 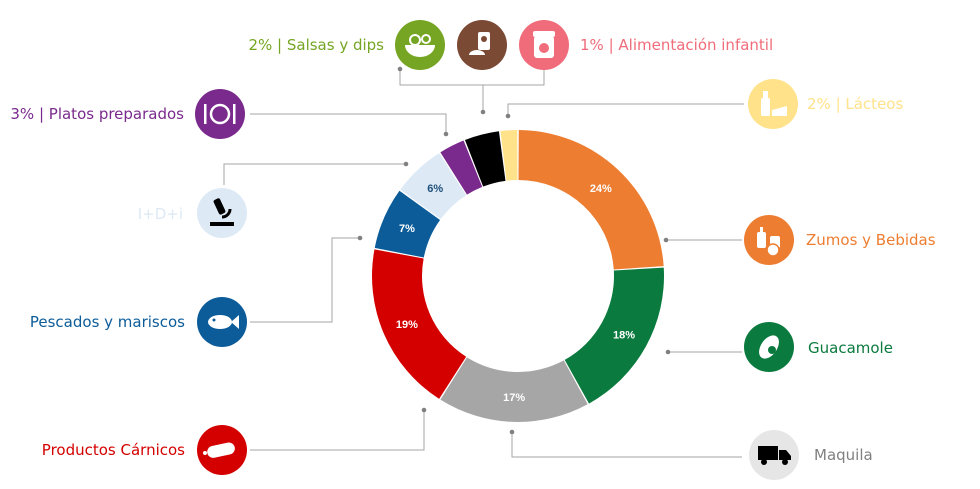 I want to click on slice-microscope, so click(x=433, y=186).